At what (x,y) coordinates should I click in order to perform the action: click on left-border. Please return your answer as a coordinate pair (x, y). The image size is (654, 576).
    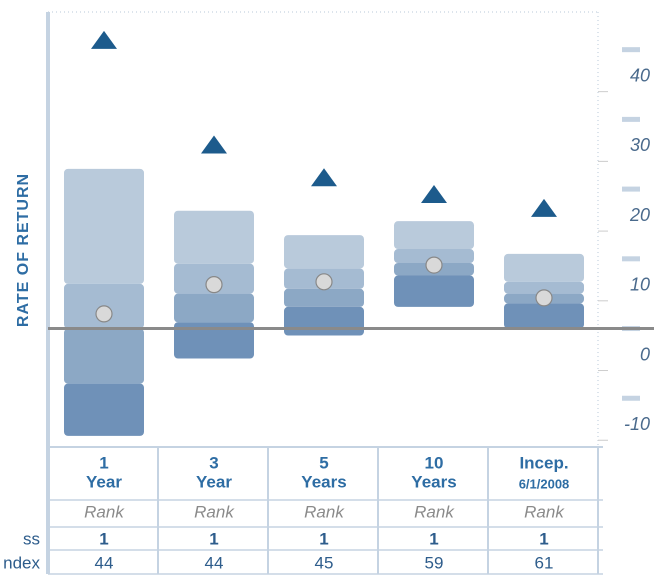
    Looking at the image, I should click on (48, 293).